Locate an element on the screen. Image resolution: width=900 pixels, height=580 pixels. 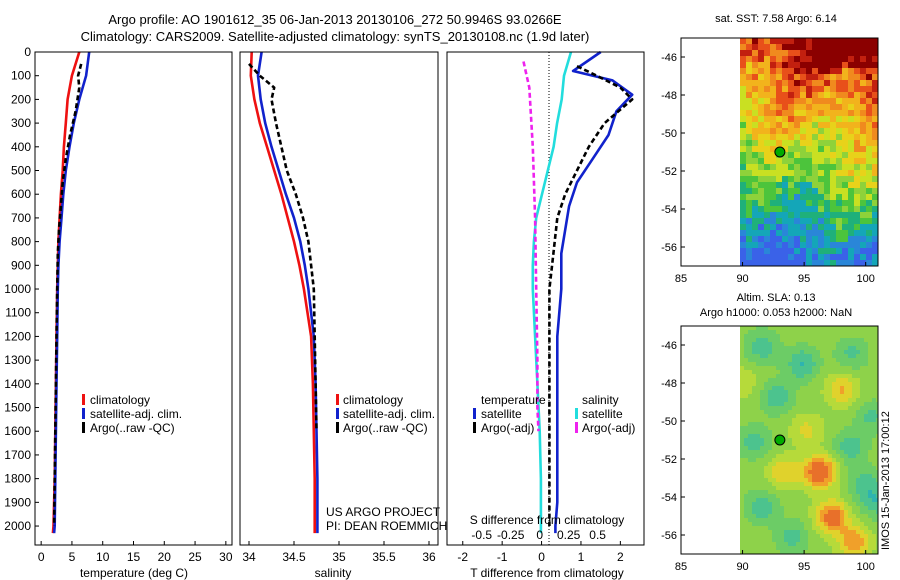
depth-tick-label: 1500 is located at coordinates (17, 408).